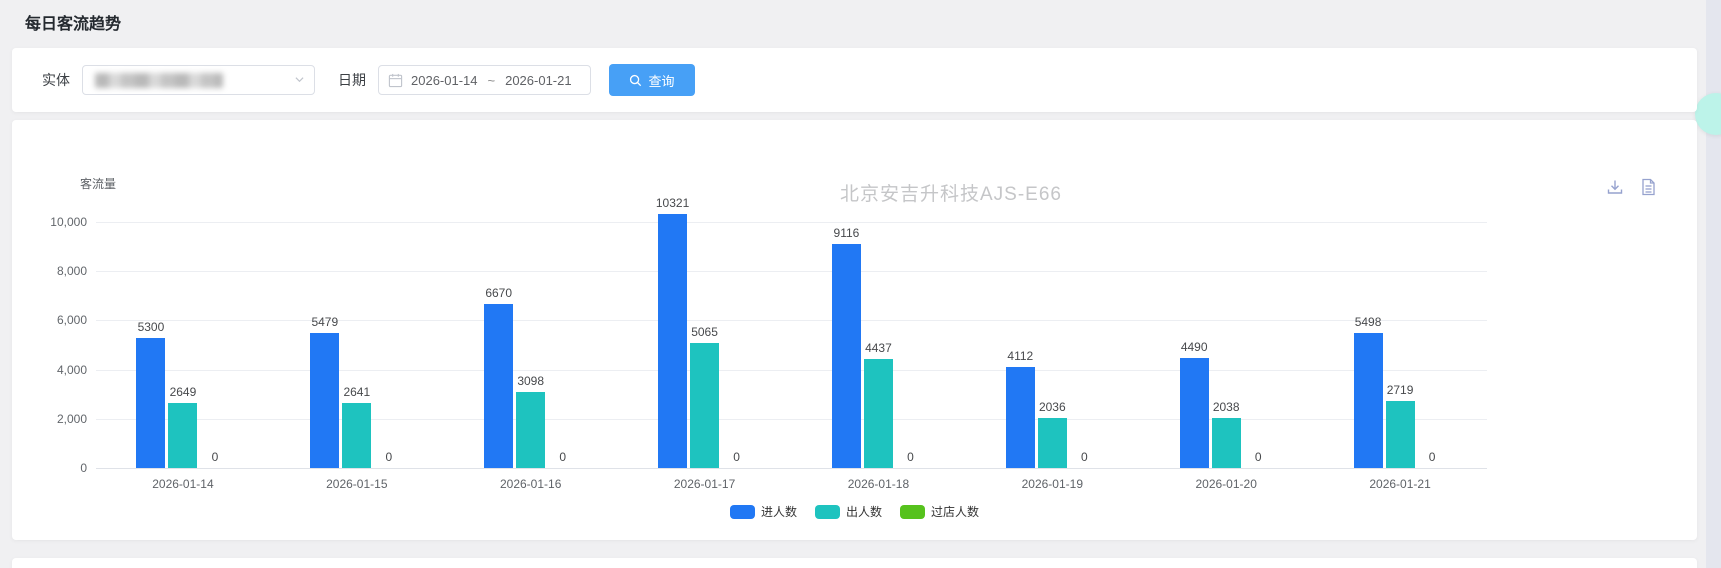 This screenshot has width=1721, height=568. Describe the element at coordinates (863, 512) in the screenshot. I see `legend-label: 出人数` at that location.